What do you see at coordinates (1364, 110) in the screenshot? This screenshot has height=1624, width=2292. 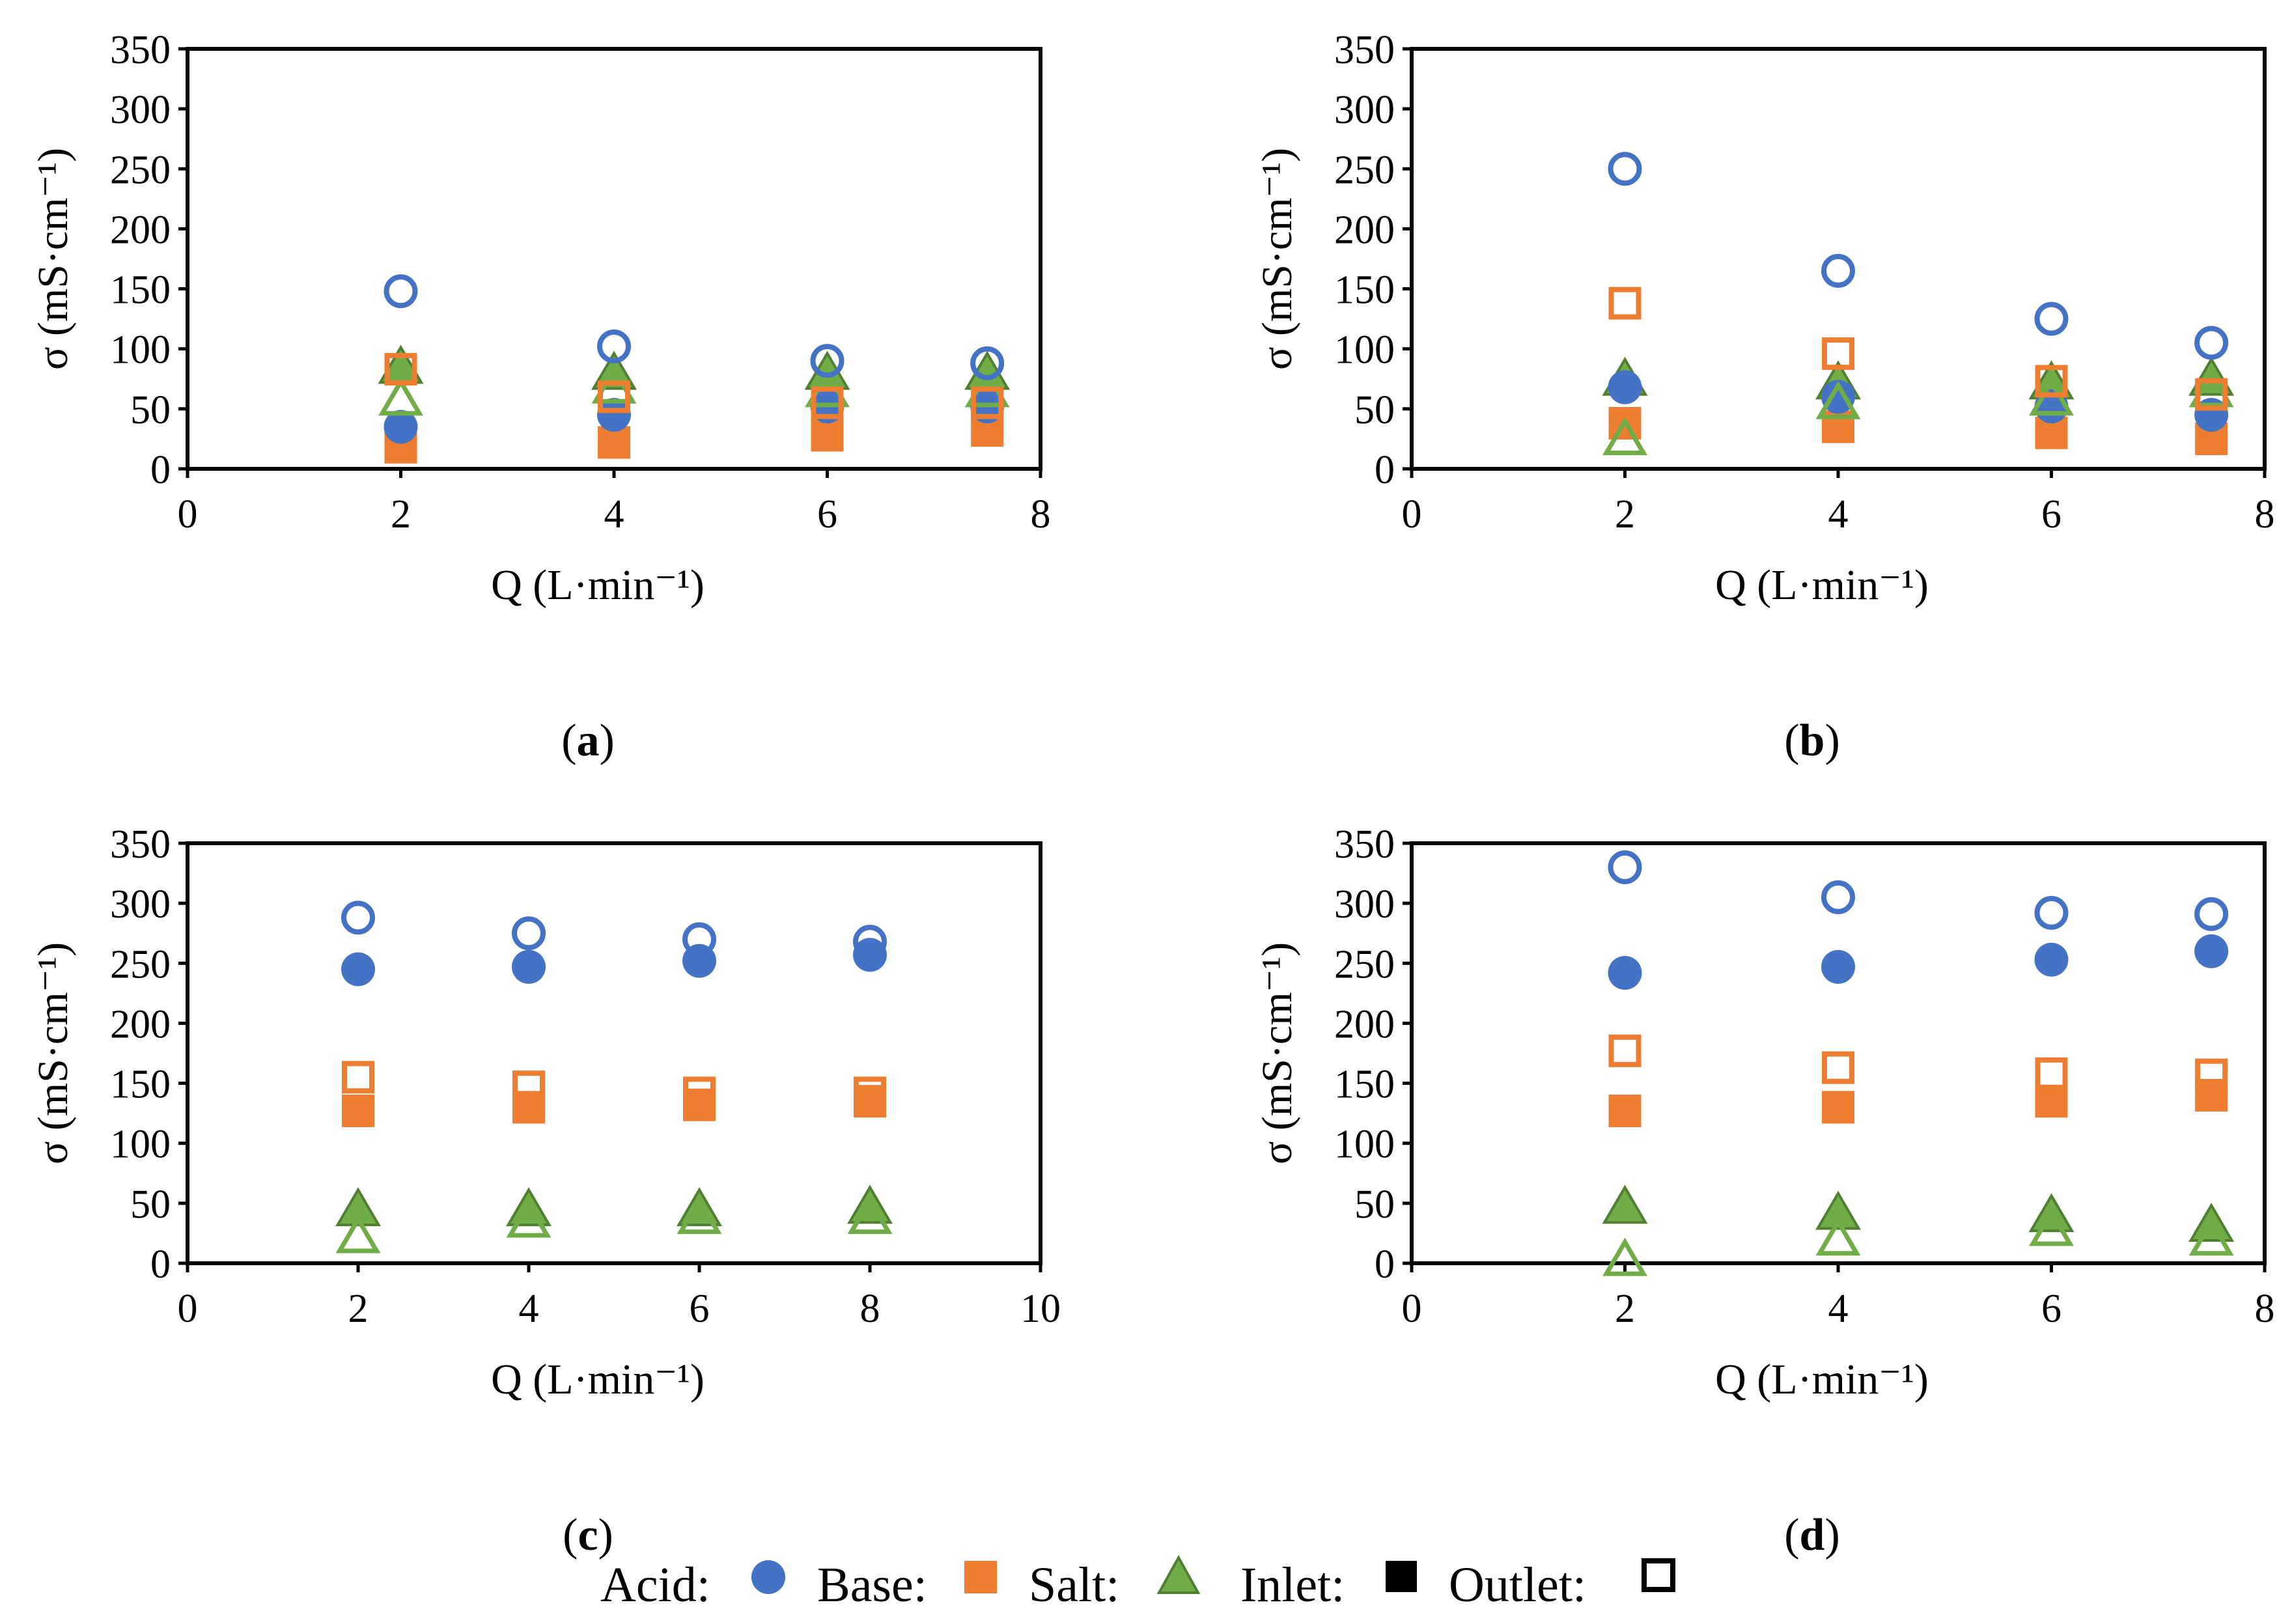 I see `y-tick-label: 300` at bounding box center [1364, 110].